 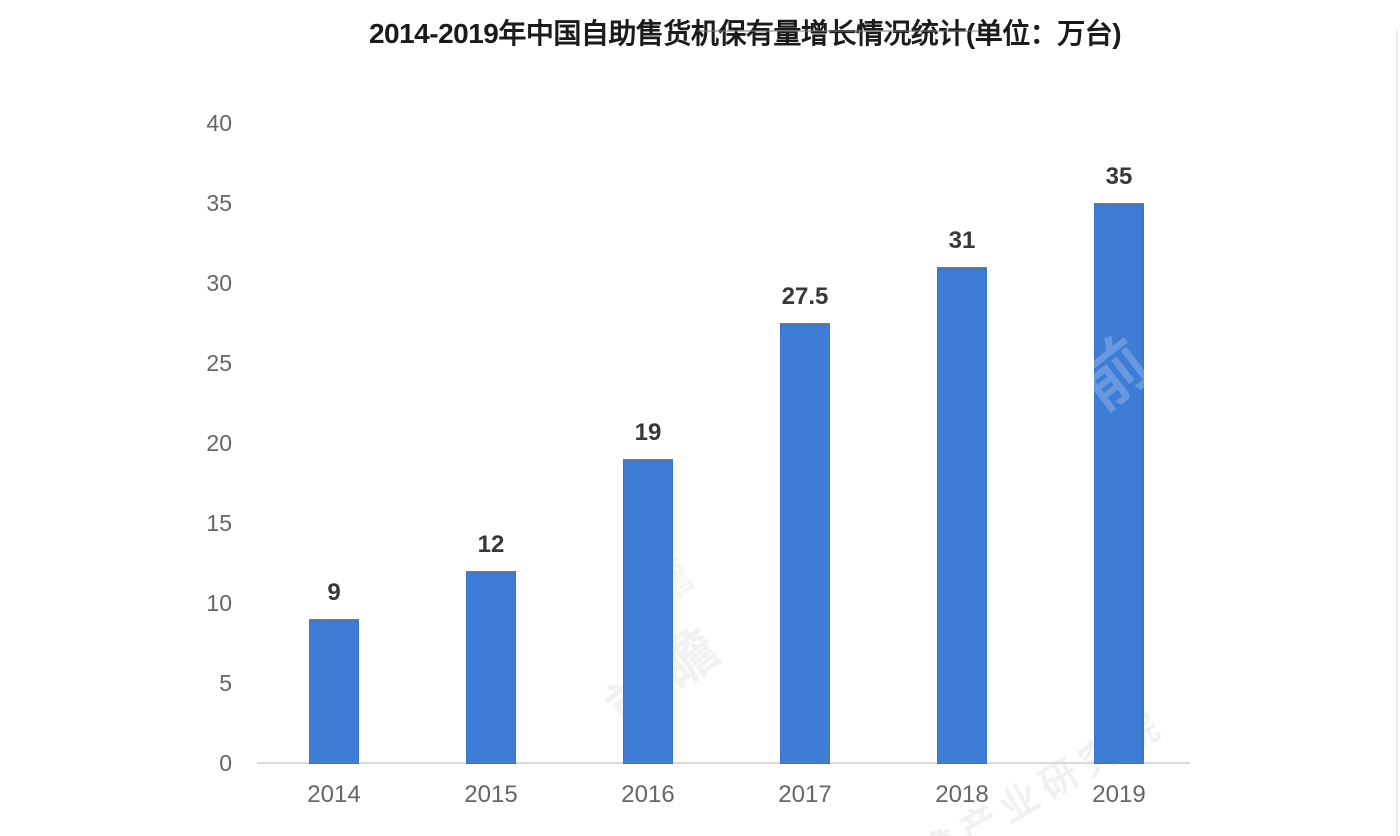 I want to click on bar-value-label: 31, so click(x=962, y=240).